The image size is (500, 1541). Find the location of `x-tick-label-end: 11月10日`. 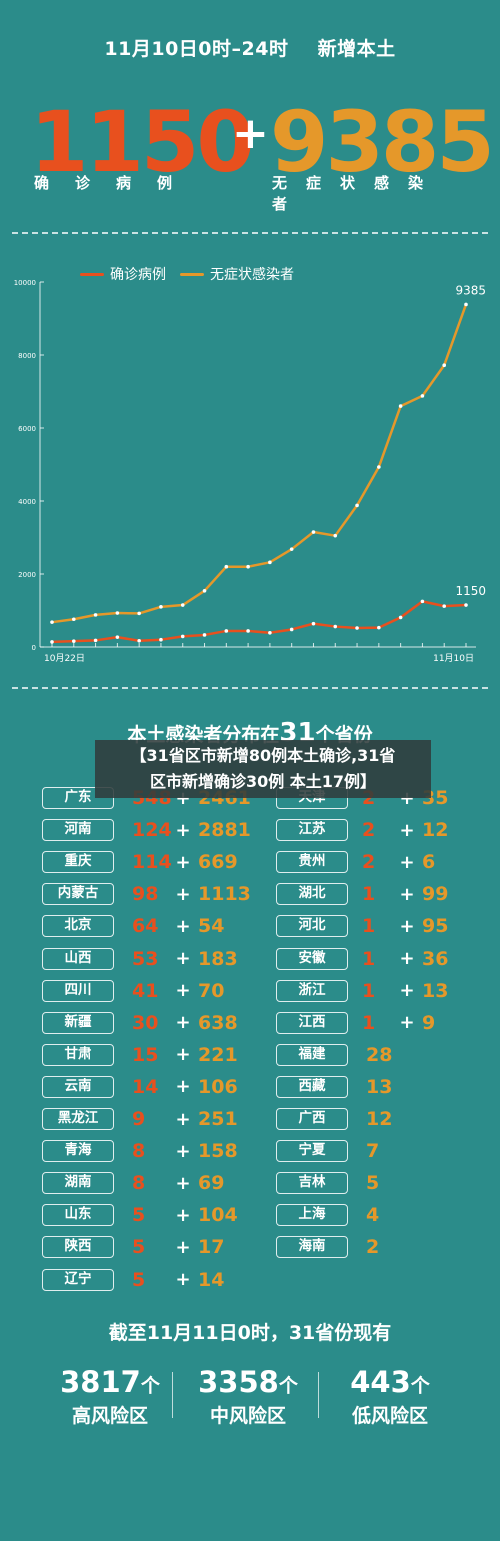

x-tick-label-end: 11月10日 is located at coordinates (453, 658).